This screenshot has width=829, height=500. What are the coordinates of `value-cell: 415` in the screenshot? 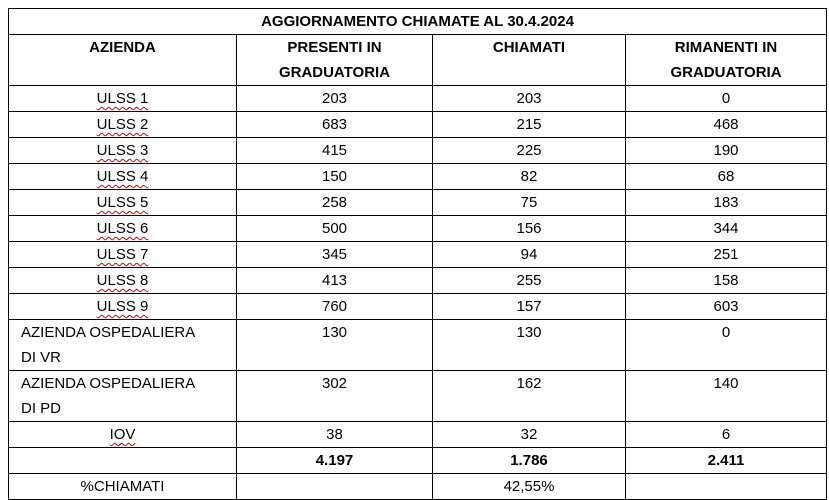 It's located at (334, 150).